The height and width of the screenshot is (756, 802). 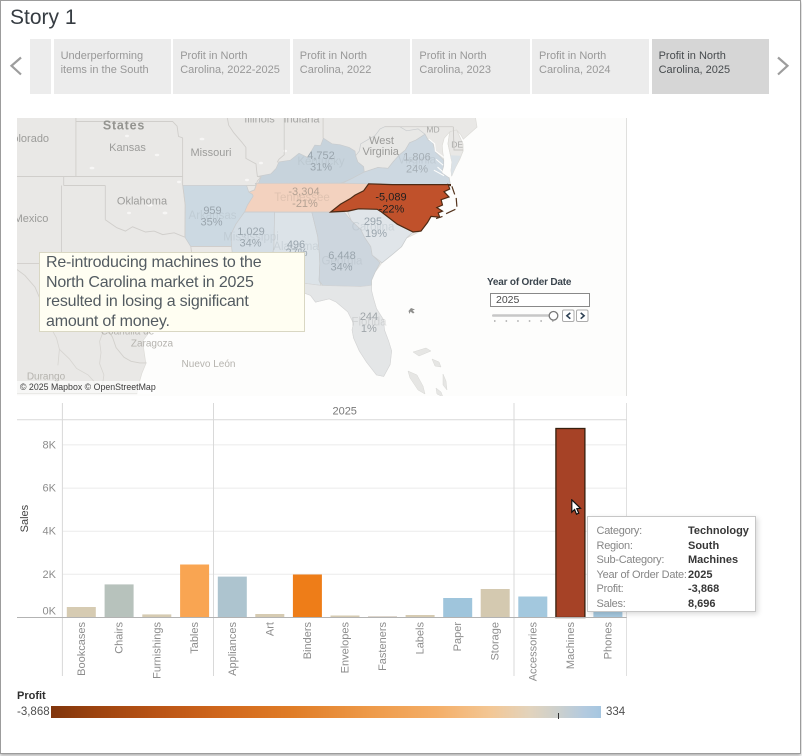 I want to click on svg-text: Zaragoza, so click(x=152, y=344).